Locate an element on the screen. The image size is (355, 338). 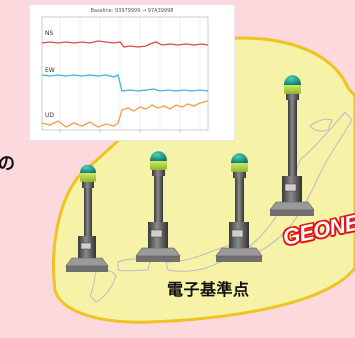
series-label-ns: NS is located at coordinates (49, 33).